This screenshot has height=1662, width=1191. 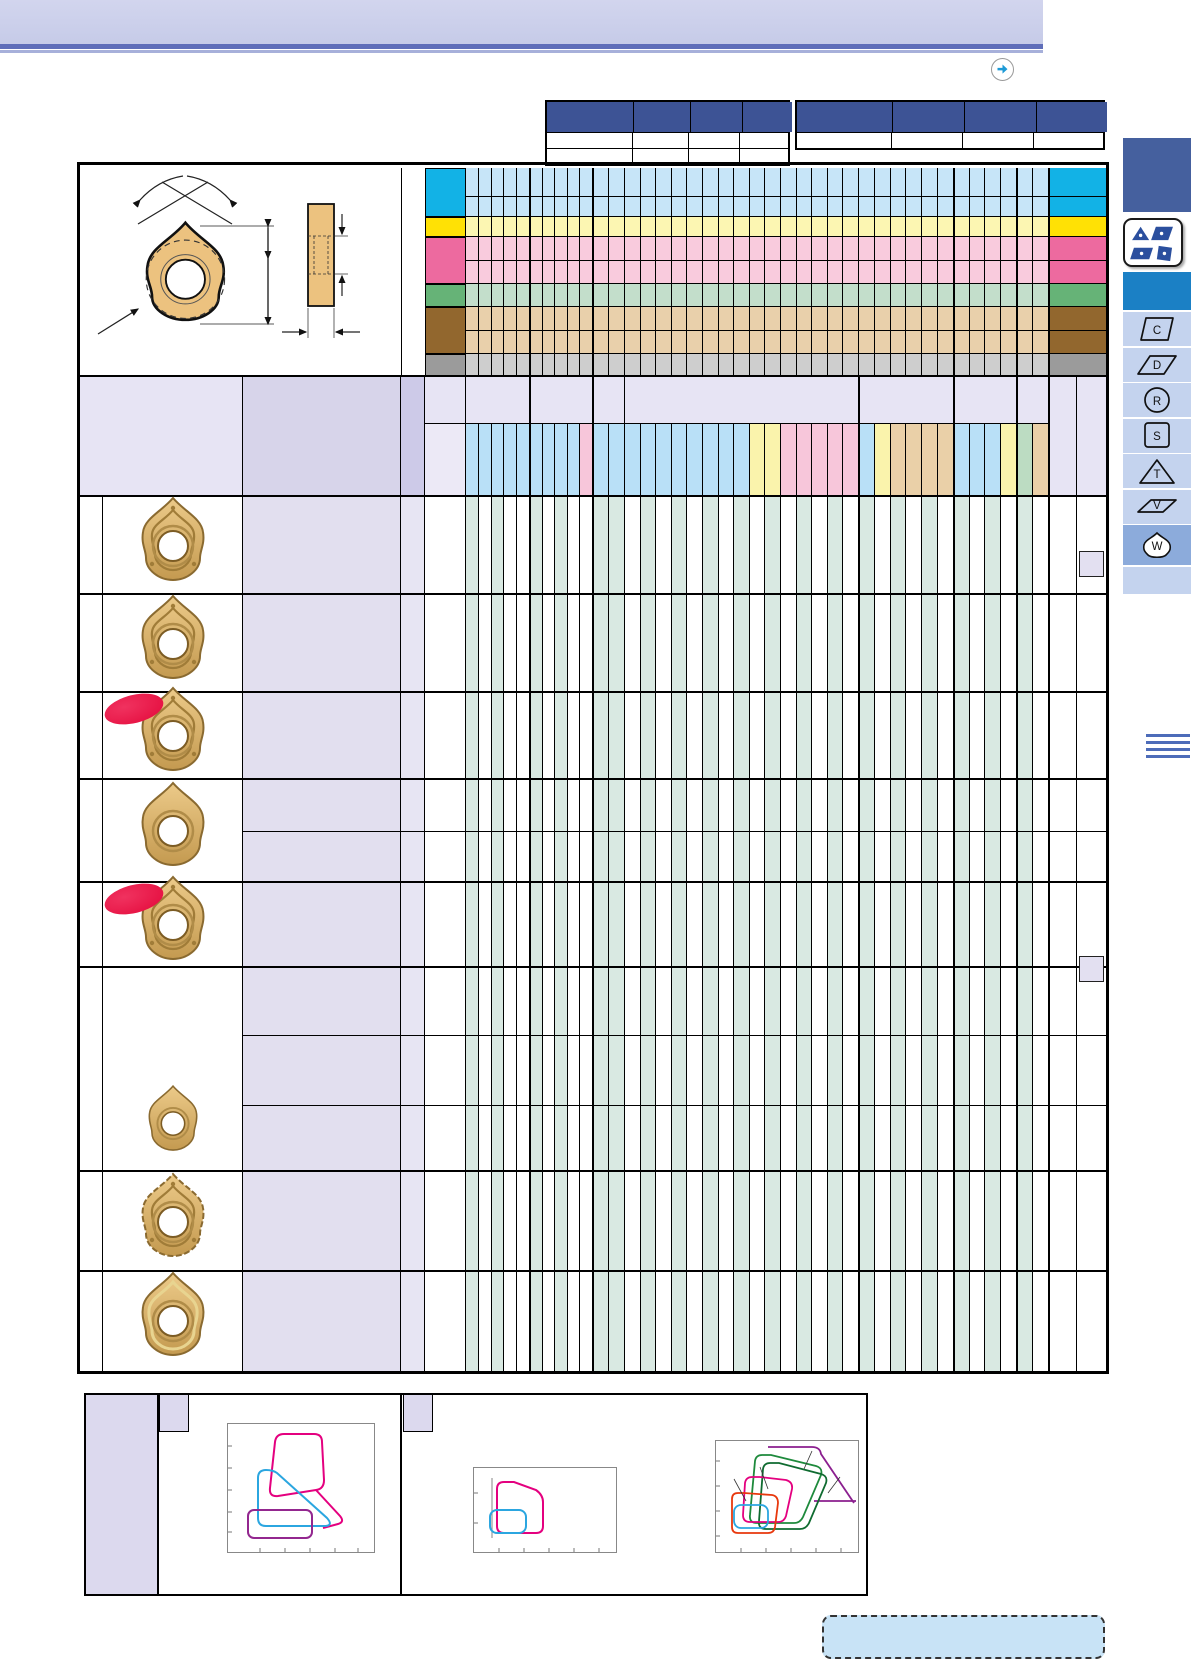 I want to click on arrow-glyph, so click(x=1002, y=69).